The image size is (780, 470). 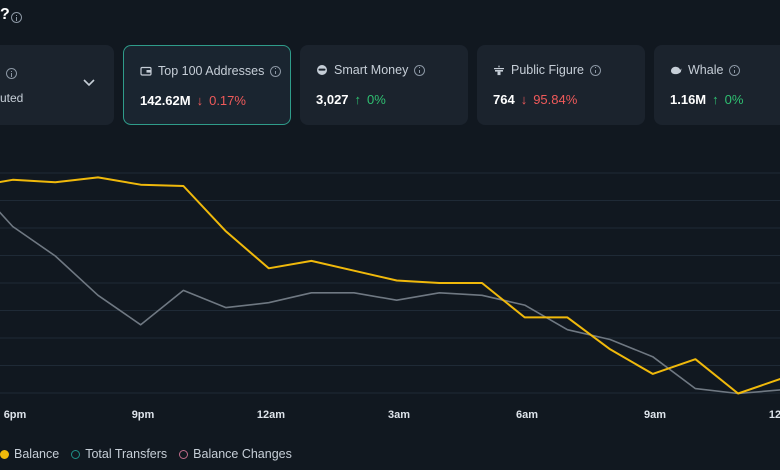 I want to click on card-smart-money: Smart Money 3,027 ↑ 0%, so click(x=384, y=85).